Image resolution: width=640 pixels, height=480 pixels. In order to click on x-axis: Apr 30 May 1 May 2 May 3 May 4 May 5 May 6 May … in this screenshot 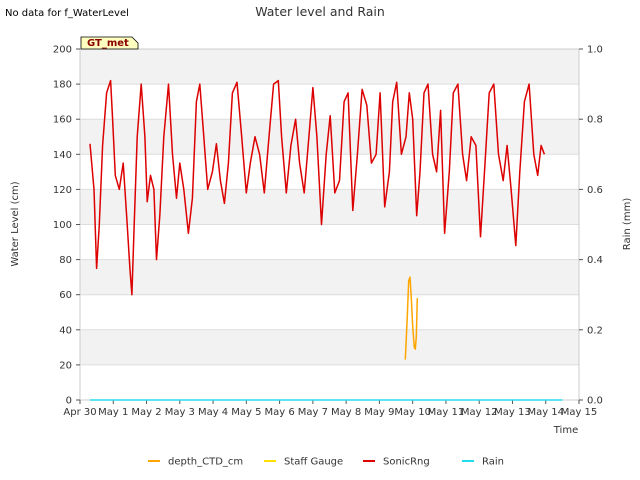, I will do `click(330, 409)`.